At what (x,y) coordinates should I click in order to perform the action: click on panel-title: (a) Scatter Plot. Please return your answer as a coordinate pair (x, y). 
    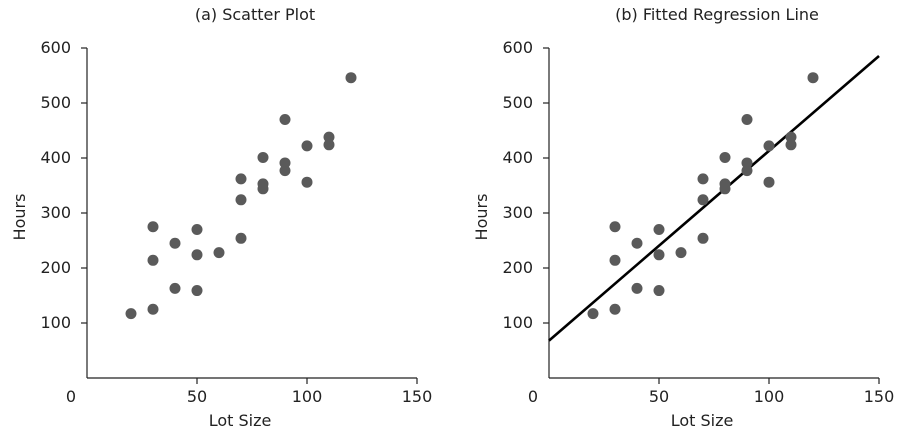
    Looking at the image, I should click on (255, 14).